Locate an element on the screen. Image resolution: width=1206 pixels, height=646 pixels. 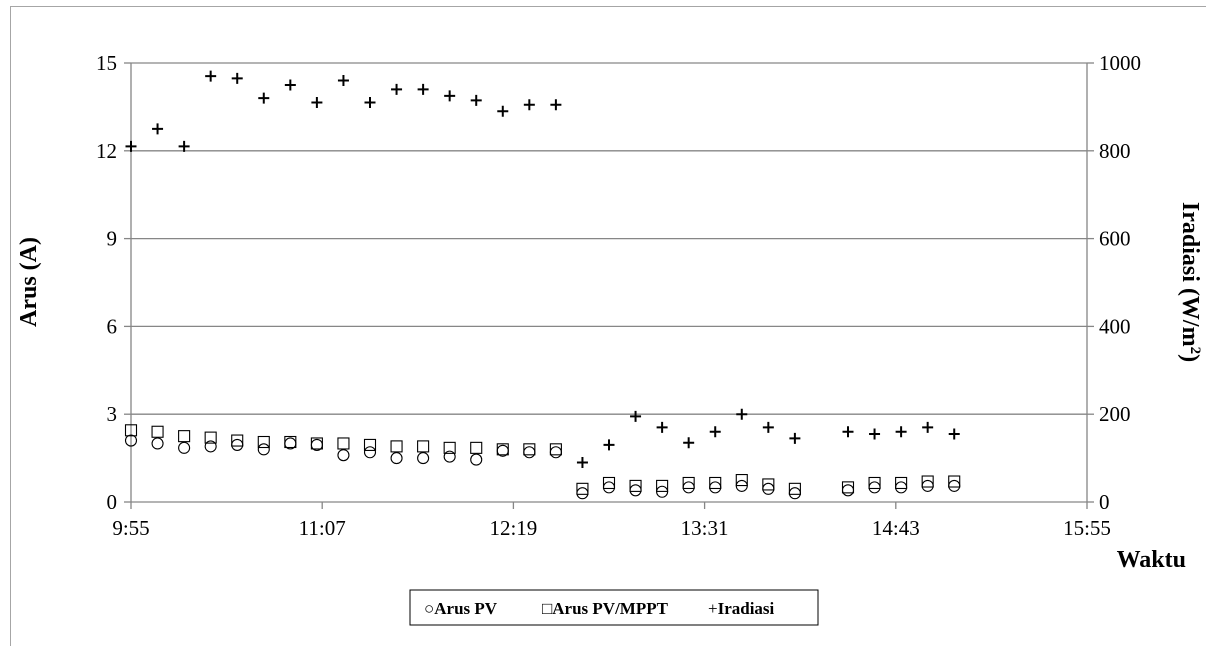
legend-label-arus-pv-mppt: Arus PV/MPPT is located at coordinates (610, 608).